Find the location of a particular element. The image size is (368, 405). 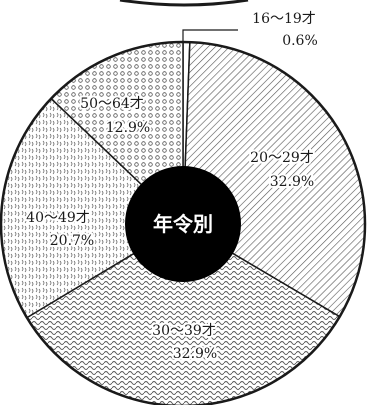

label-50-64-value: 12.9% is located at coordinates (128, 128).